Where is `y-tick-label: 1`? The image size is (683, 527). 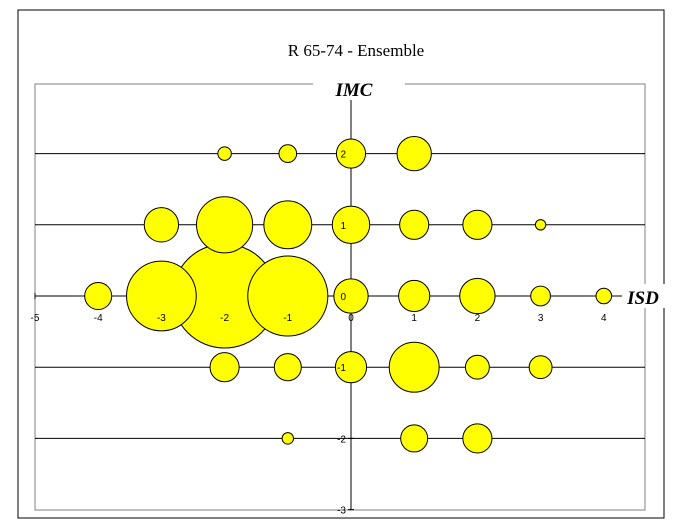
y-tick-label: 1 is located at coordinates (343, 226).